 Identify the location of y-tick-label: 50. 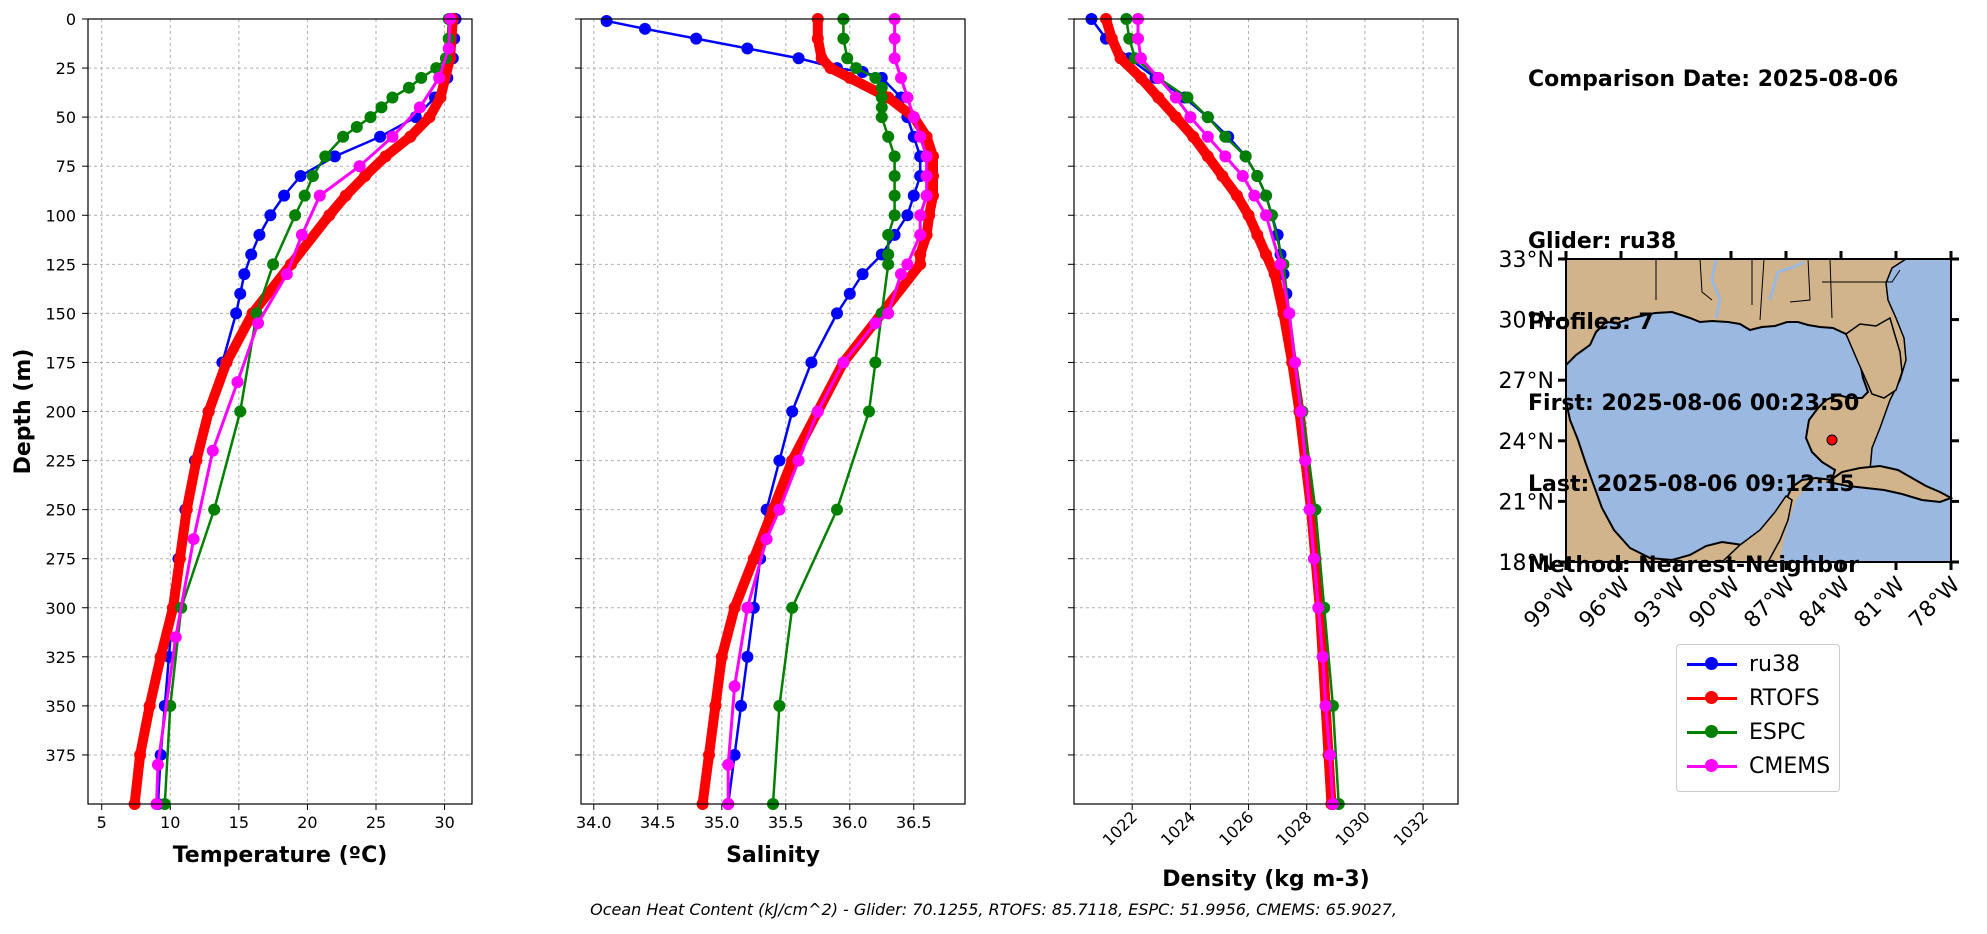
(66, 117).